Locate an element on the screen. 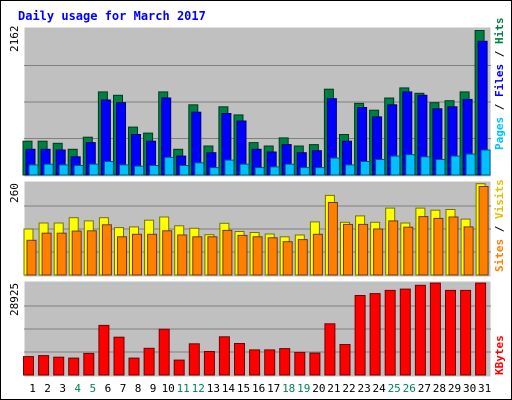 The width and height of the screenshot is (512, 400). hits-max-label: 2162 is located at coordinates (14, 39).